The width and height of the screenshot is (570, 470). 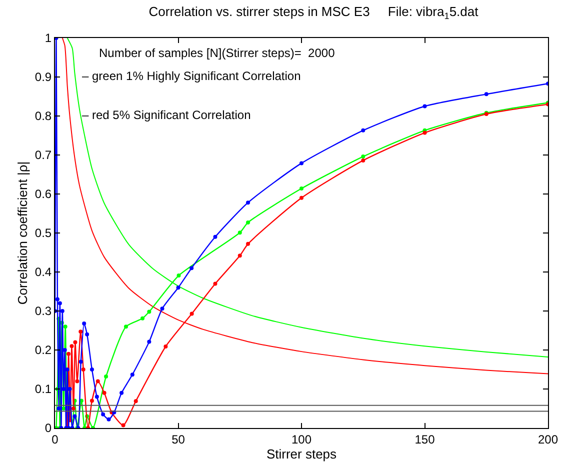 I want to click on x-tick-label: 200, so click(x=548, y=439).